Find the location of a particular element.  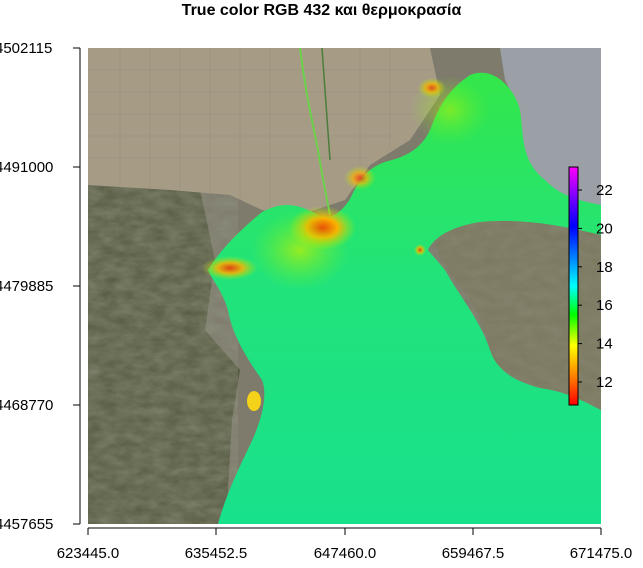

legend-tick-label: 22 is located at coordinates (604, 190).